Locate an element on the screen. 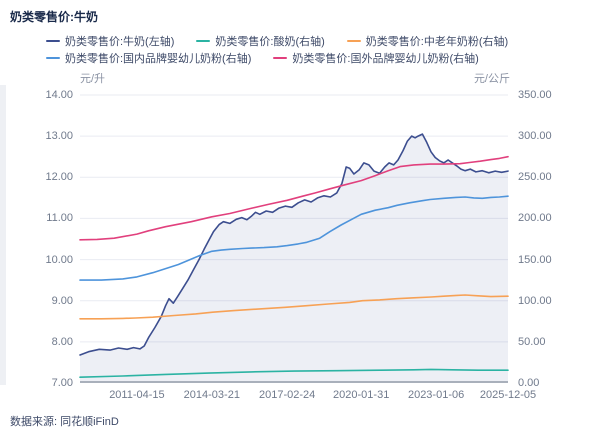 The width and height of the screenshot is (600, 439). legend-label: 奶类零售价:国外品牌婴幼儿奶粉(右轴) is located at coordinates (385, 59).